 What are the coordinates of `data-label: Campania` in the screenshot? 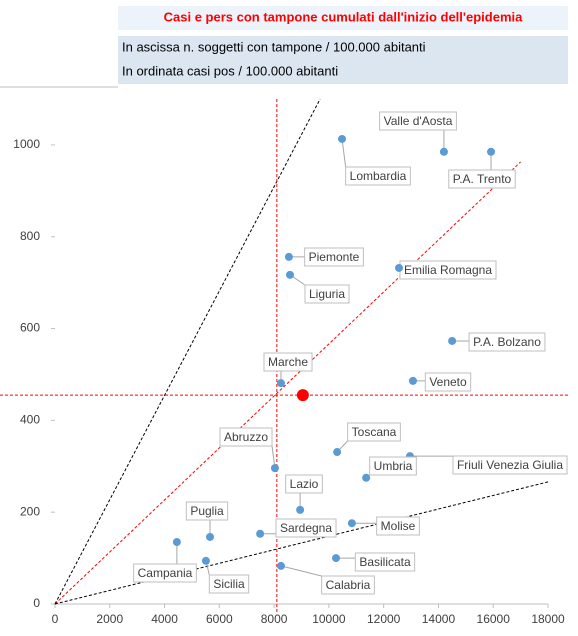 It's located at (165, 573).